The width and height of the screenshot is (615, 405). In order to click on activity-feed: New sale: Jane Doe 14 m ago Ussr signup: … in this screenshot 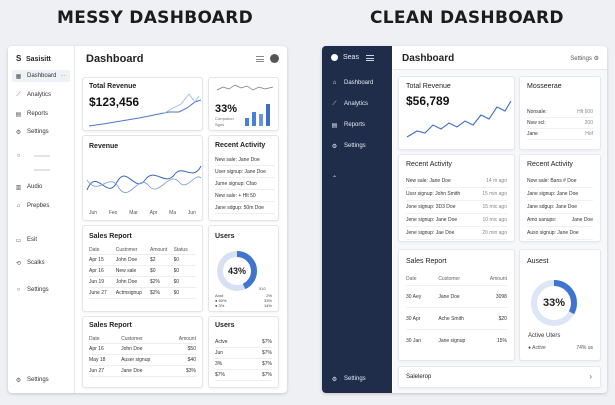, I will do `click(456, 207)`.